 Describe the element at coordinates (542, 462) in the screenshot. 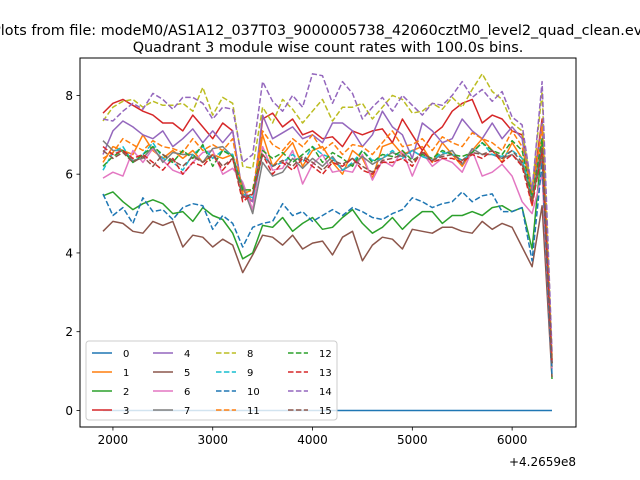

I see `x-offset-label: +4.2659e8` at that location.